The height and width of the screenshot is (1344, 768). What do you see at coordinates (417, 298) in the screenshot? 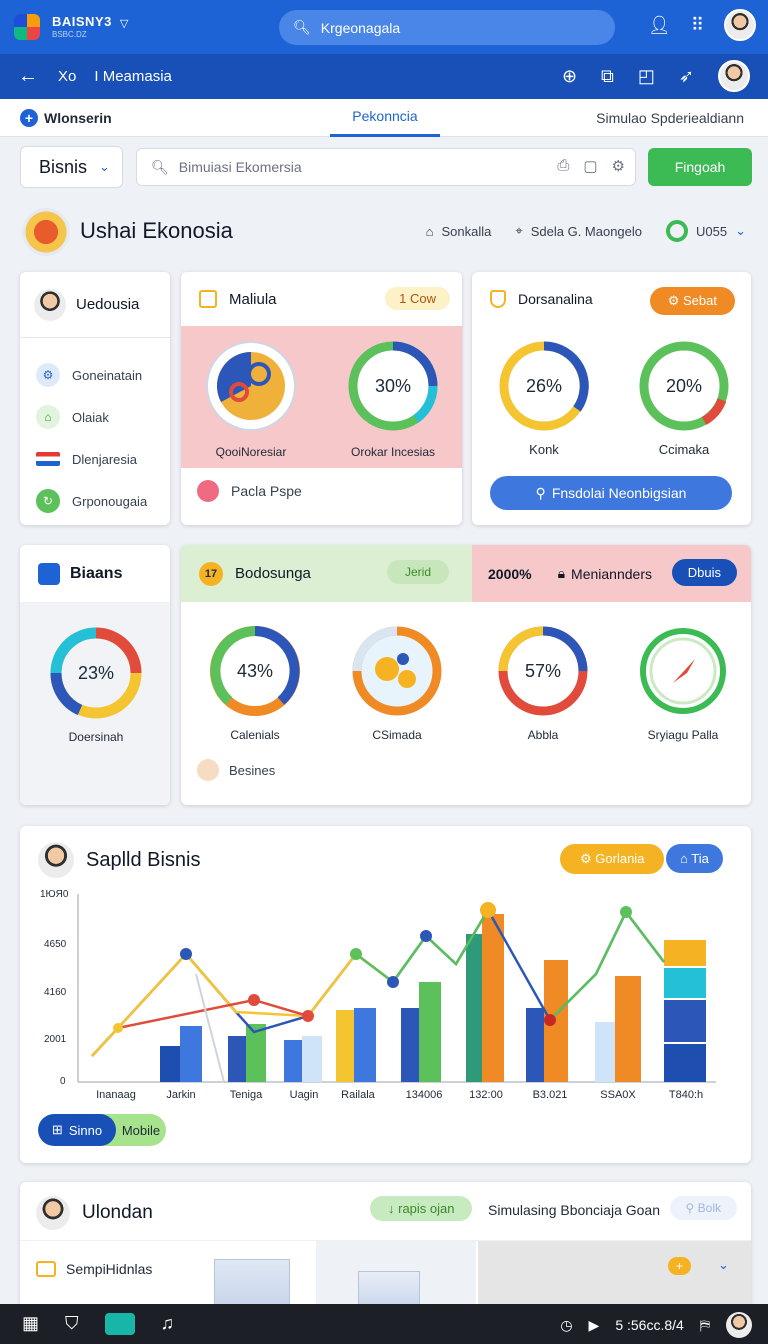
I see `maliula-badge: 1 Cow` at bounding box center [417, 298].